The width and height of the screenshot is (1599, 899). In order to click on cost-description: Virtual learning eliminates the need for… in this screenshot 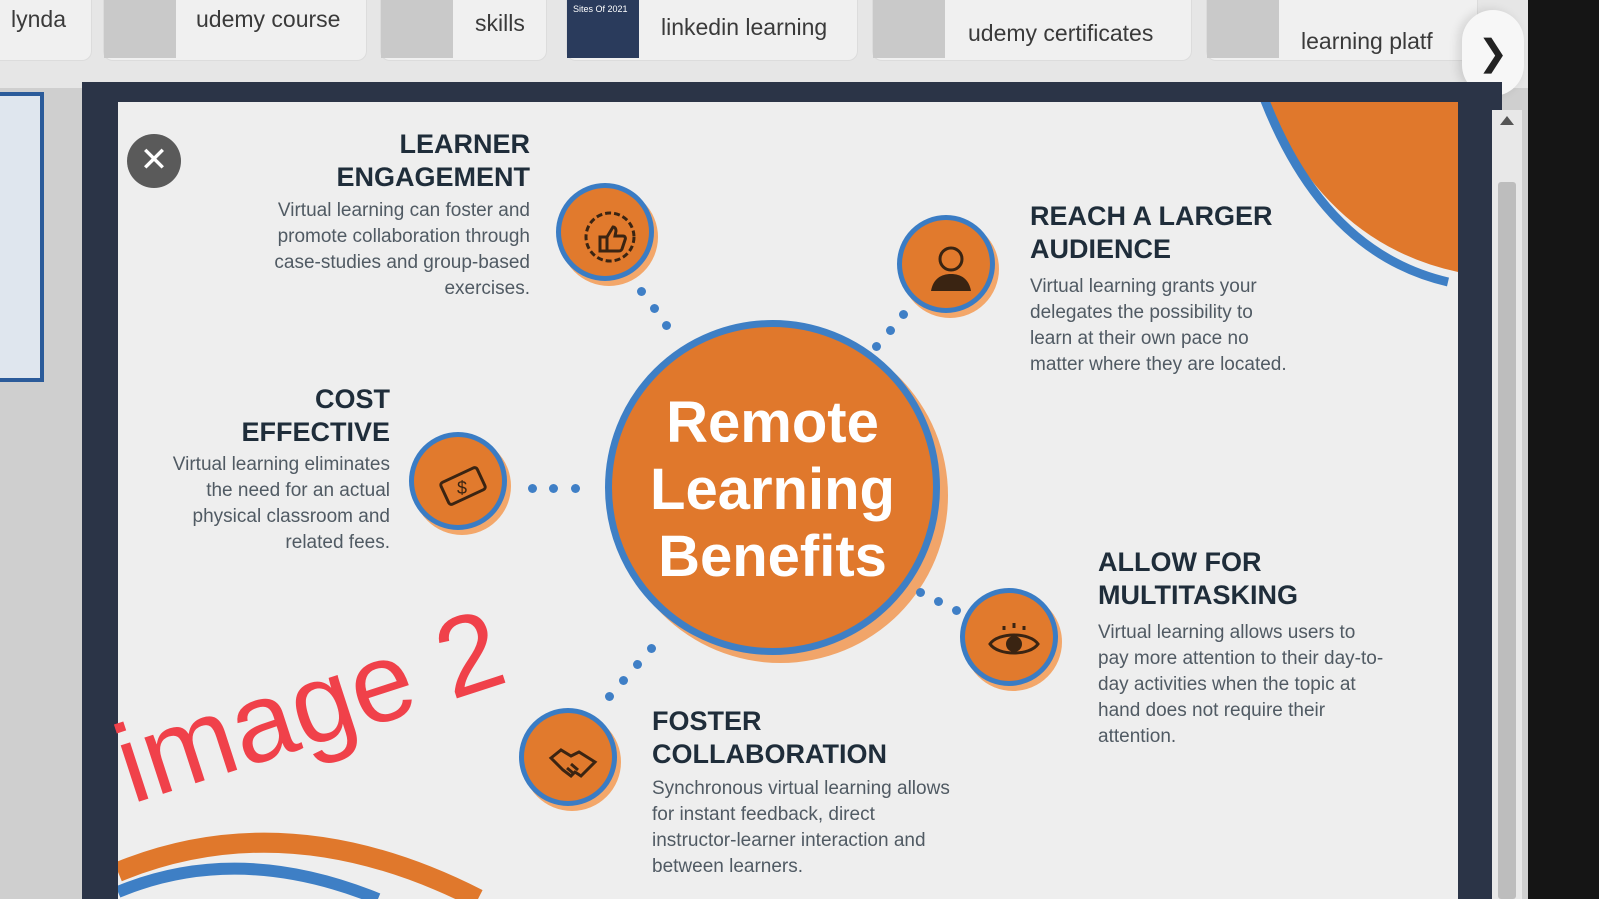, I will do `click(281, 503)`.